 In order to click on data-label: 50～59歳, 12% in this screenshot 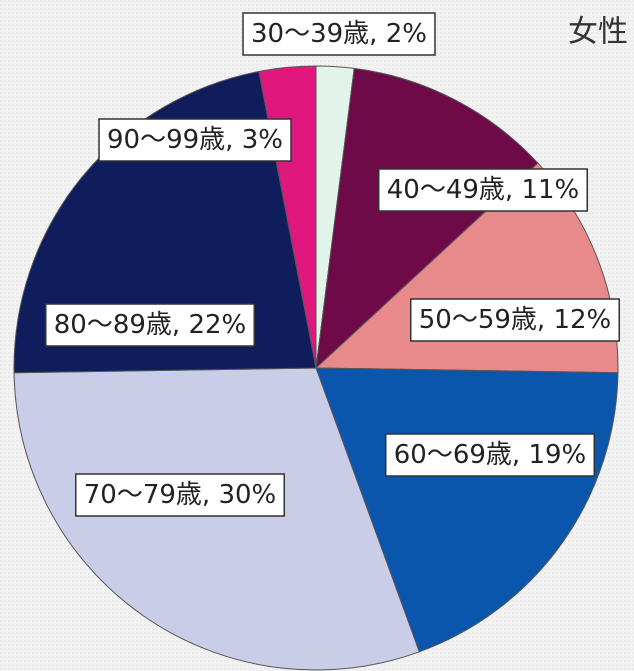, I will do `click(515, 320)`.